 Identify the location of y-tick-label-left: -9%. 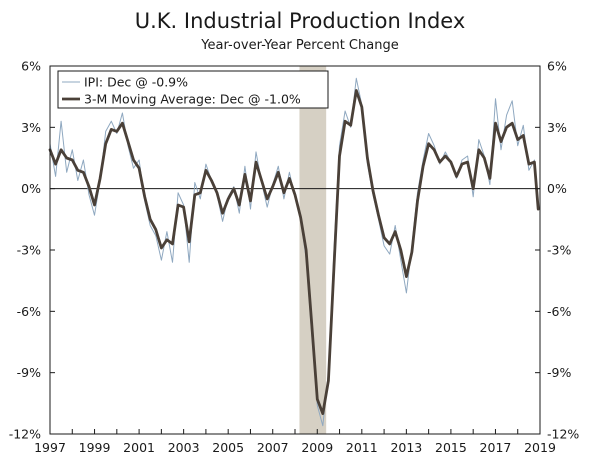
(29, 372).